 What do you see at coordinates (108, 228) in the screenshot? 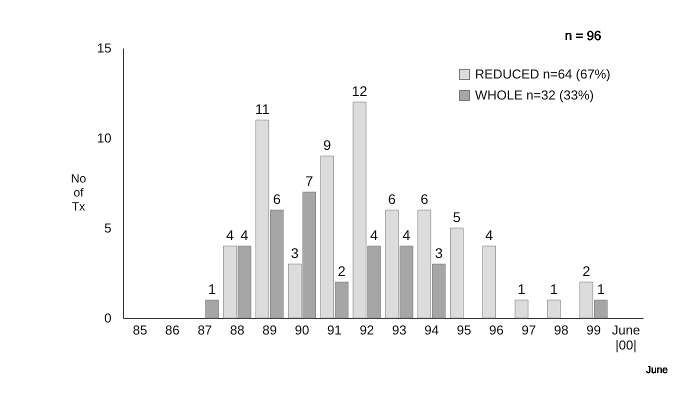
I see `y-tick-label: 5` at bounding box center [108, 228].